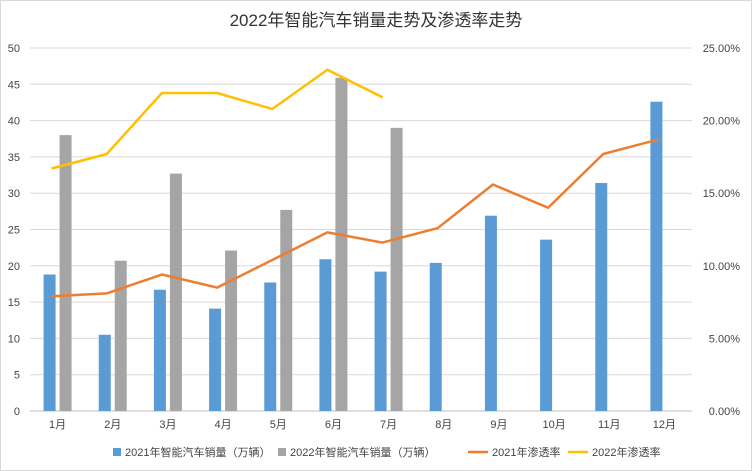 The image size is (752, 471). I want to click on legend-label: 2022年渗透率, so click(626, 452).